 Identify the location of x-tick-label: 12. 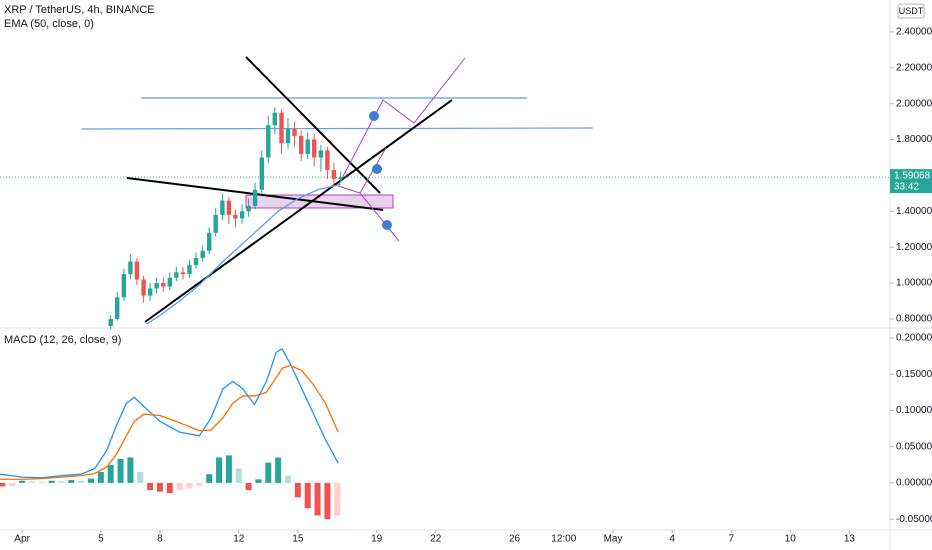
(239, 539).